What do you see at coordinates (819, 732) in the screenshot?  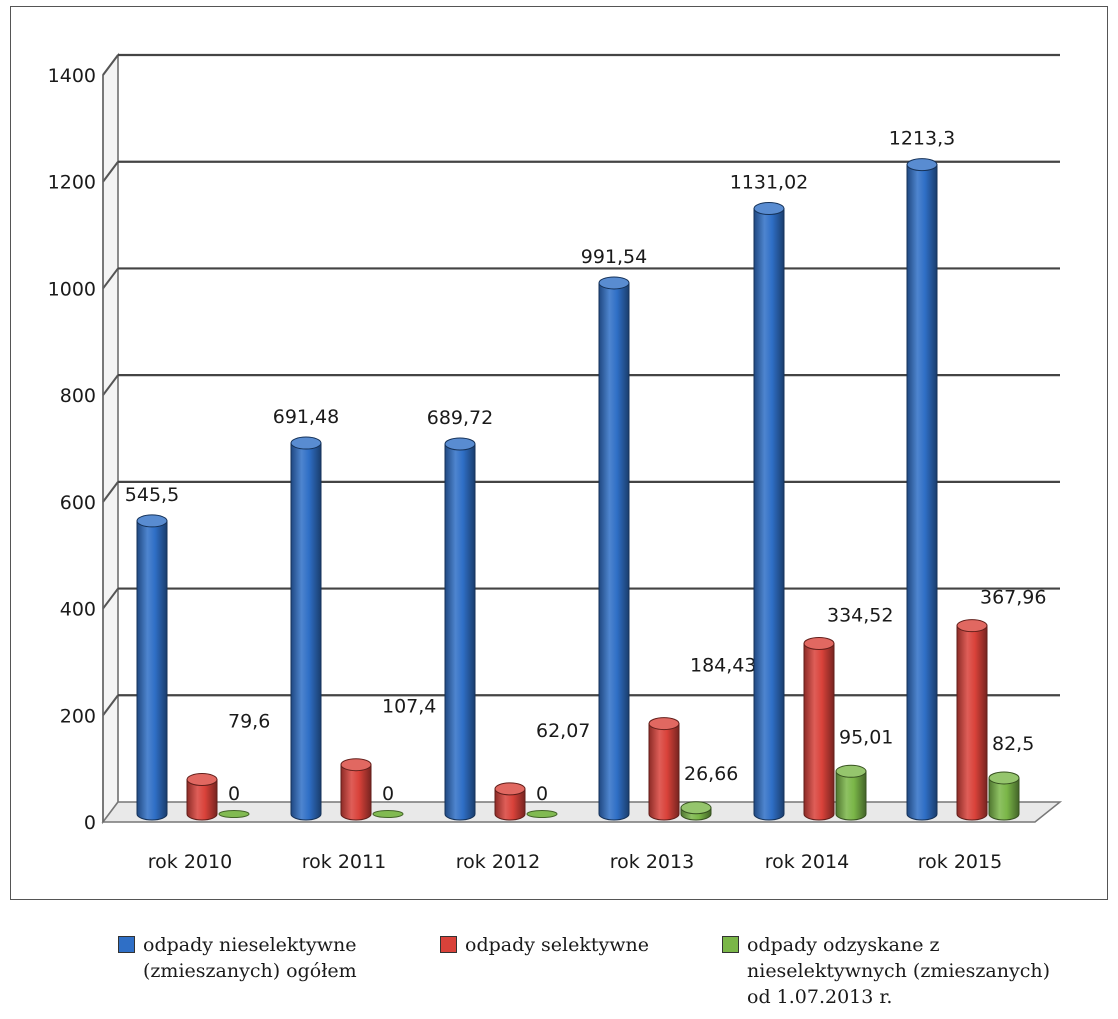 I see `bar-selektywne-rok-2014` at bounding box center [819, 732].